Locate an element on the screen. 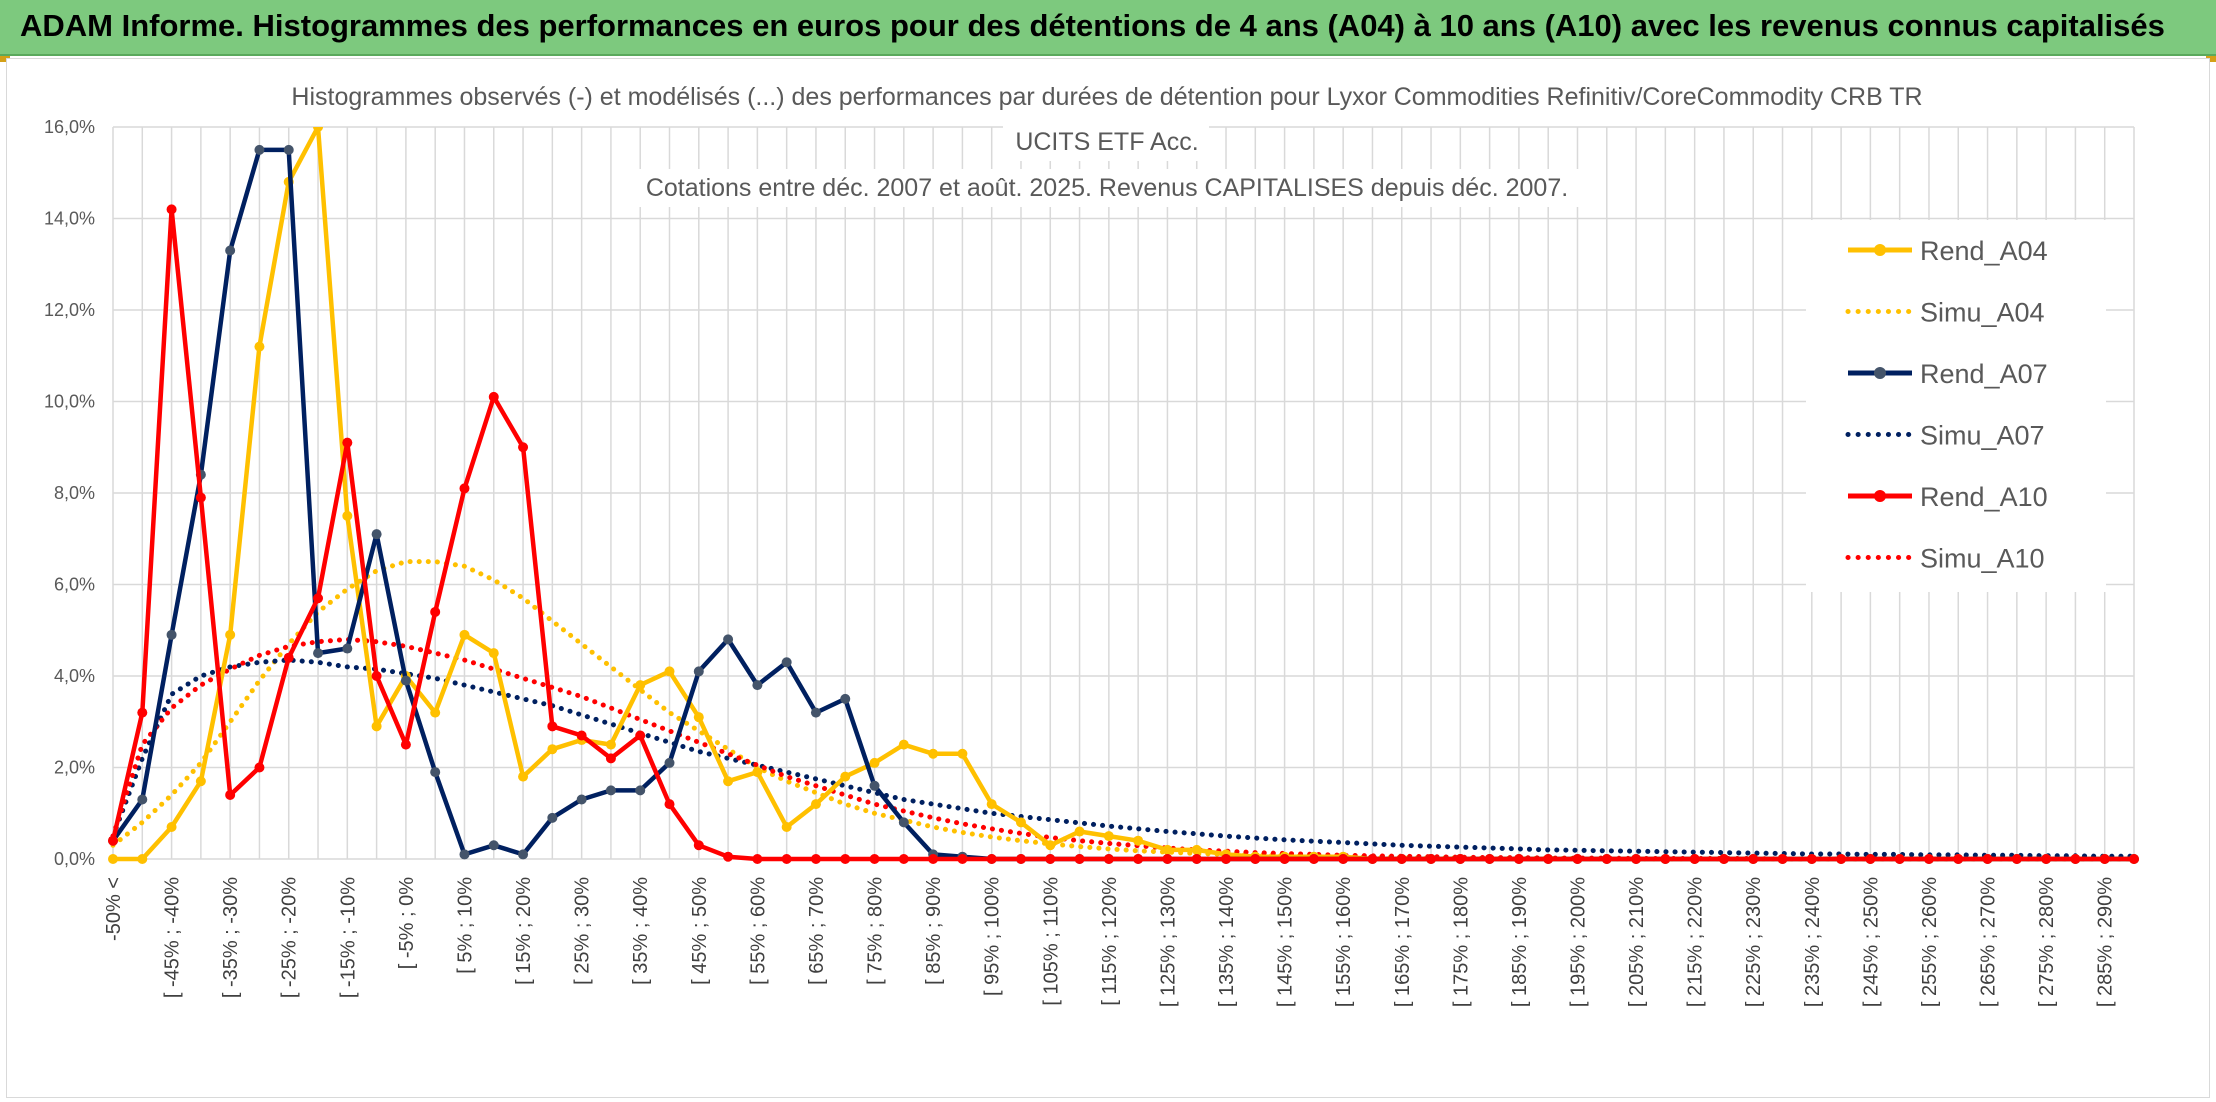  chart-title-line: UCITS ETF Acc. is located at coordinates (1106, 142).